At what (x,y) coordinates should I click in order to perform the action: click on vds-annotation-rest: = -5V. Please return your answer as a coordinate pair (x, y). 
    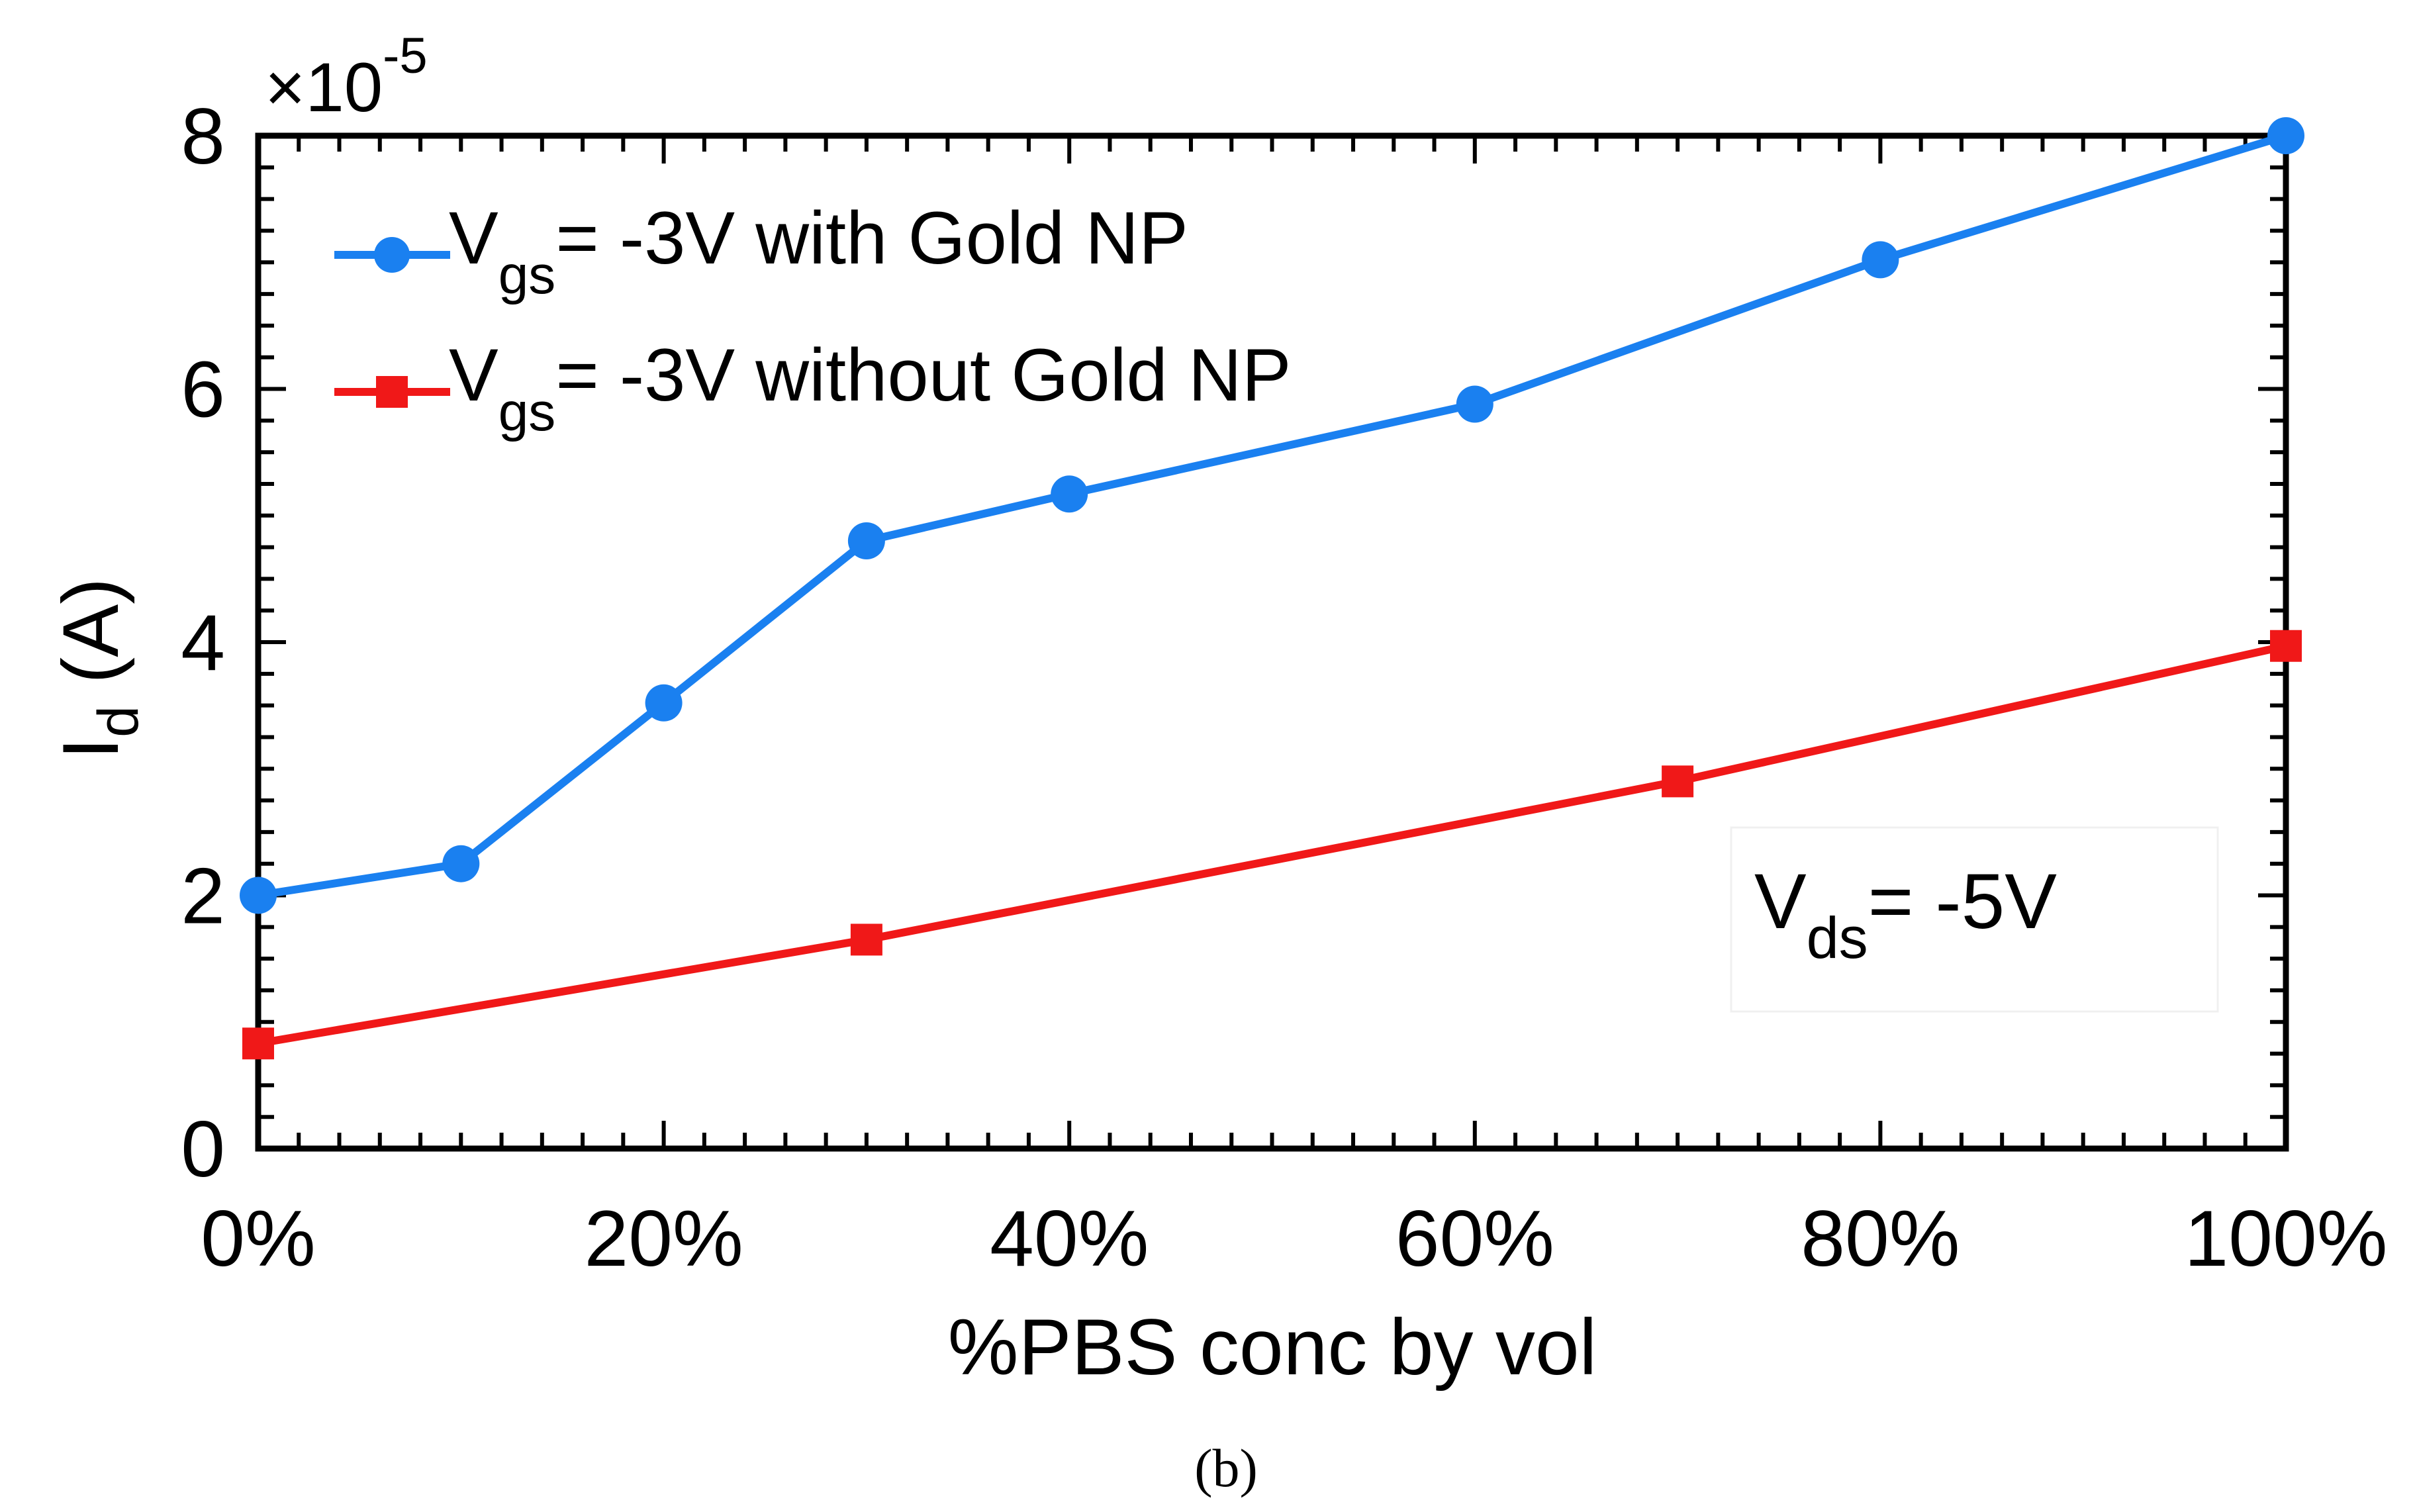
    Looking at the image, I should click on (1963, 902).